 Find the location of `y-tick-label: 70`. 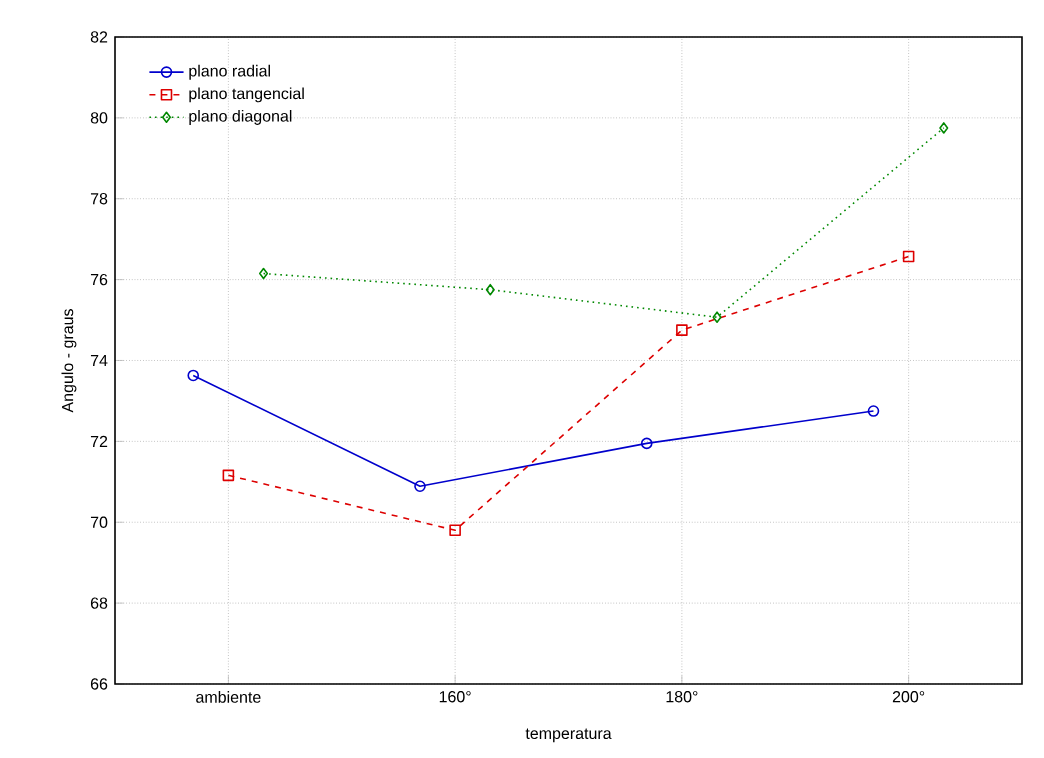

y-tick-label: 70 is located at coordinates (99, 522).